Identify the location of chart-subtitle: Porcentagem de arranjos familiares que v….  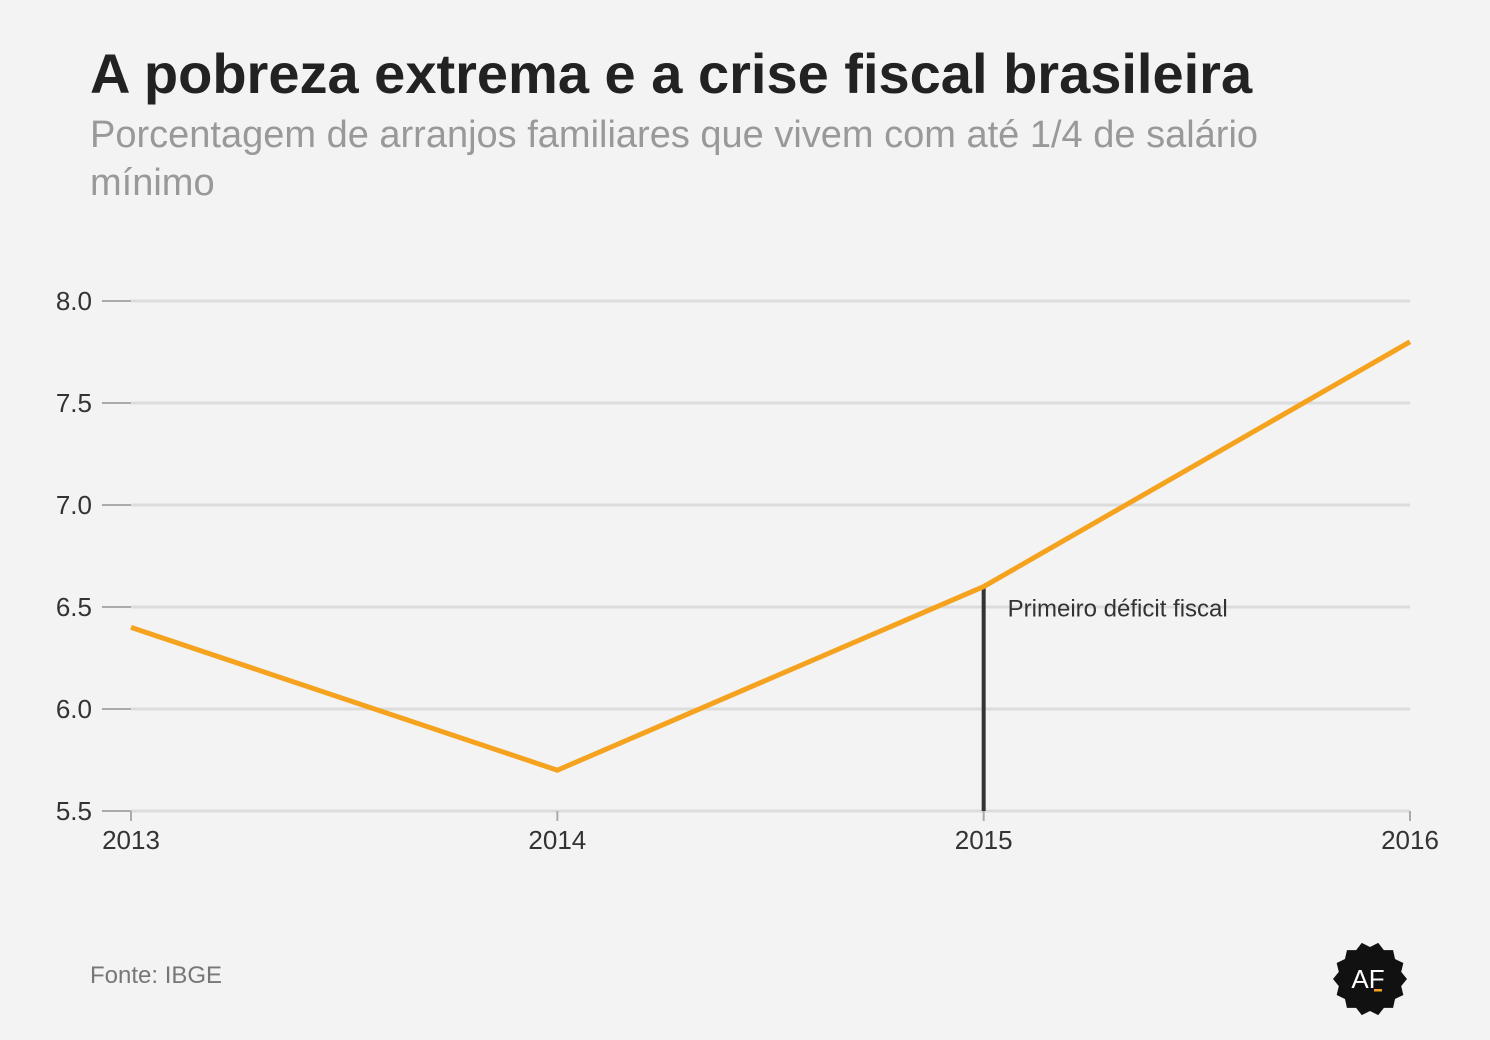
(674, 159).